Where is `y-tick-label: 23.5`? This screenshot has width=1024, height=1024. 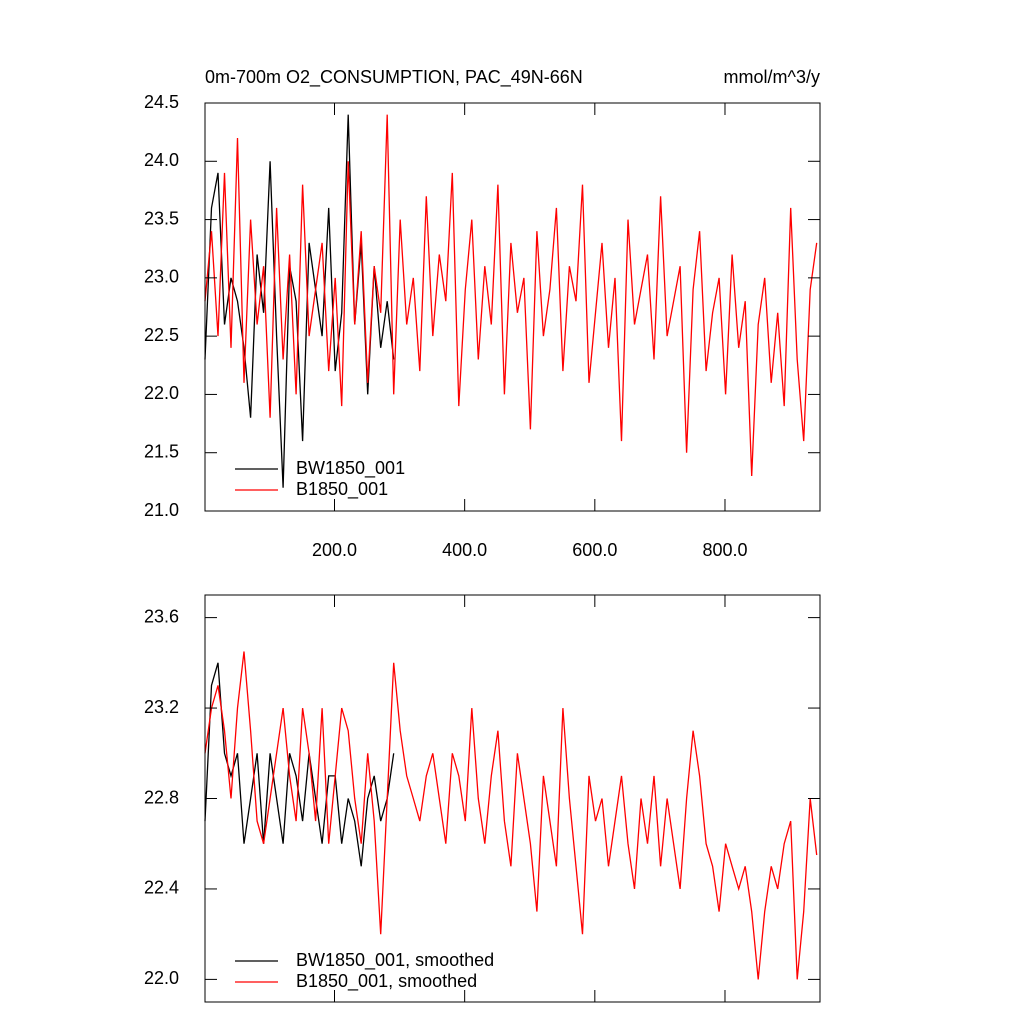
y-tick-label: 23.5 is located at coordinates (161, 218).